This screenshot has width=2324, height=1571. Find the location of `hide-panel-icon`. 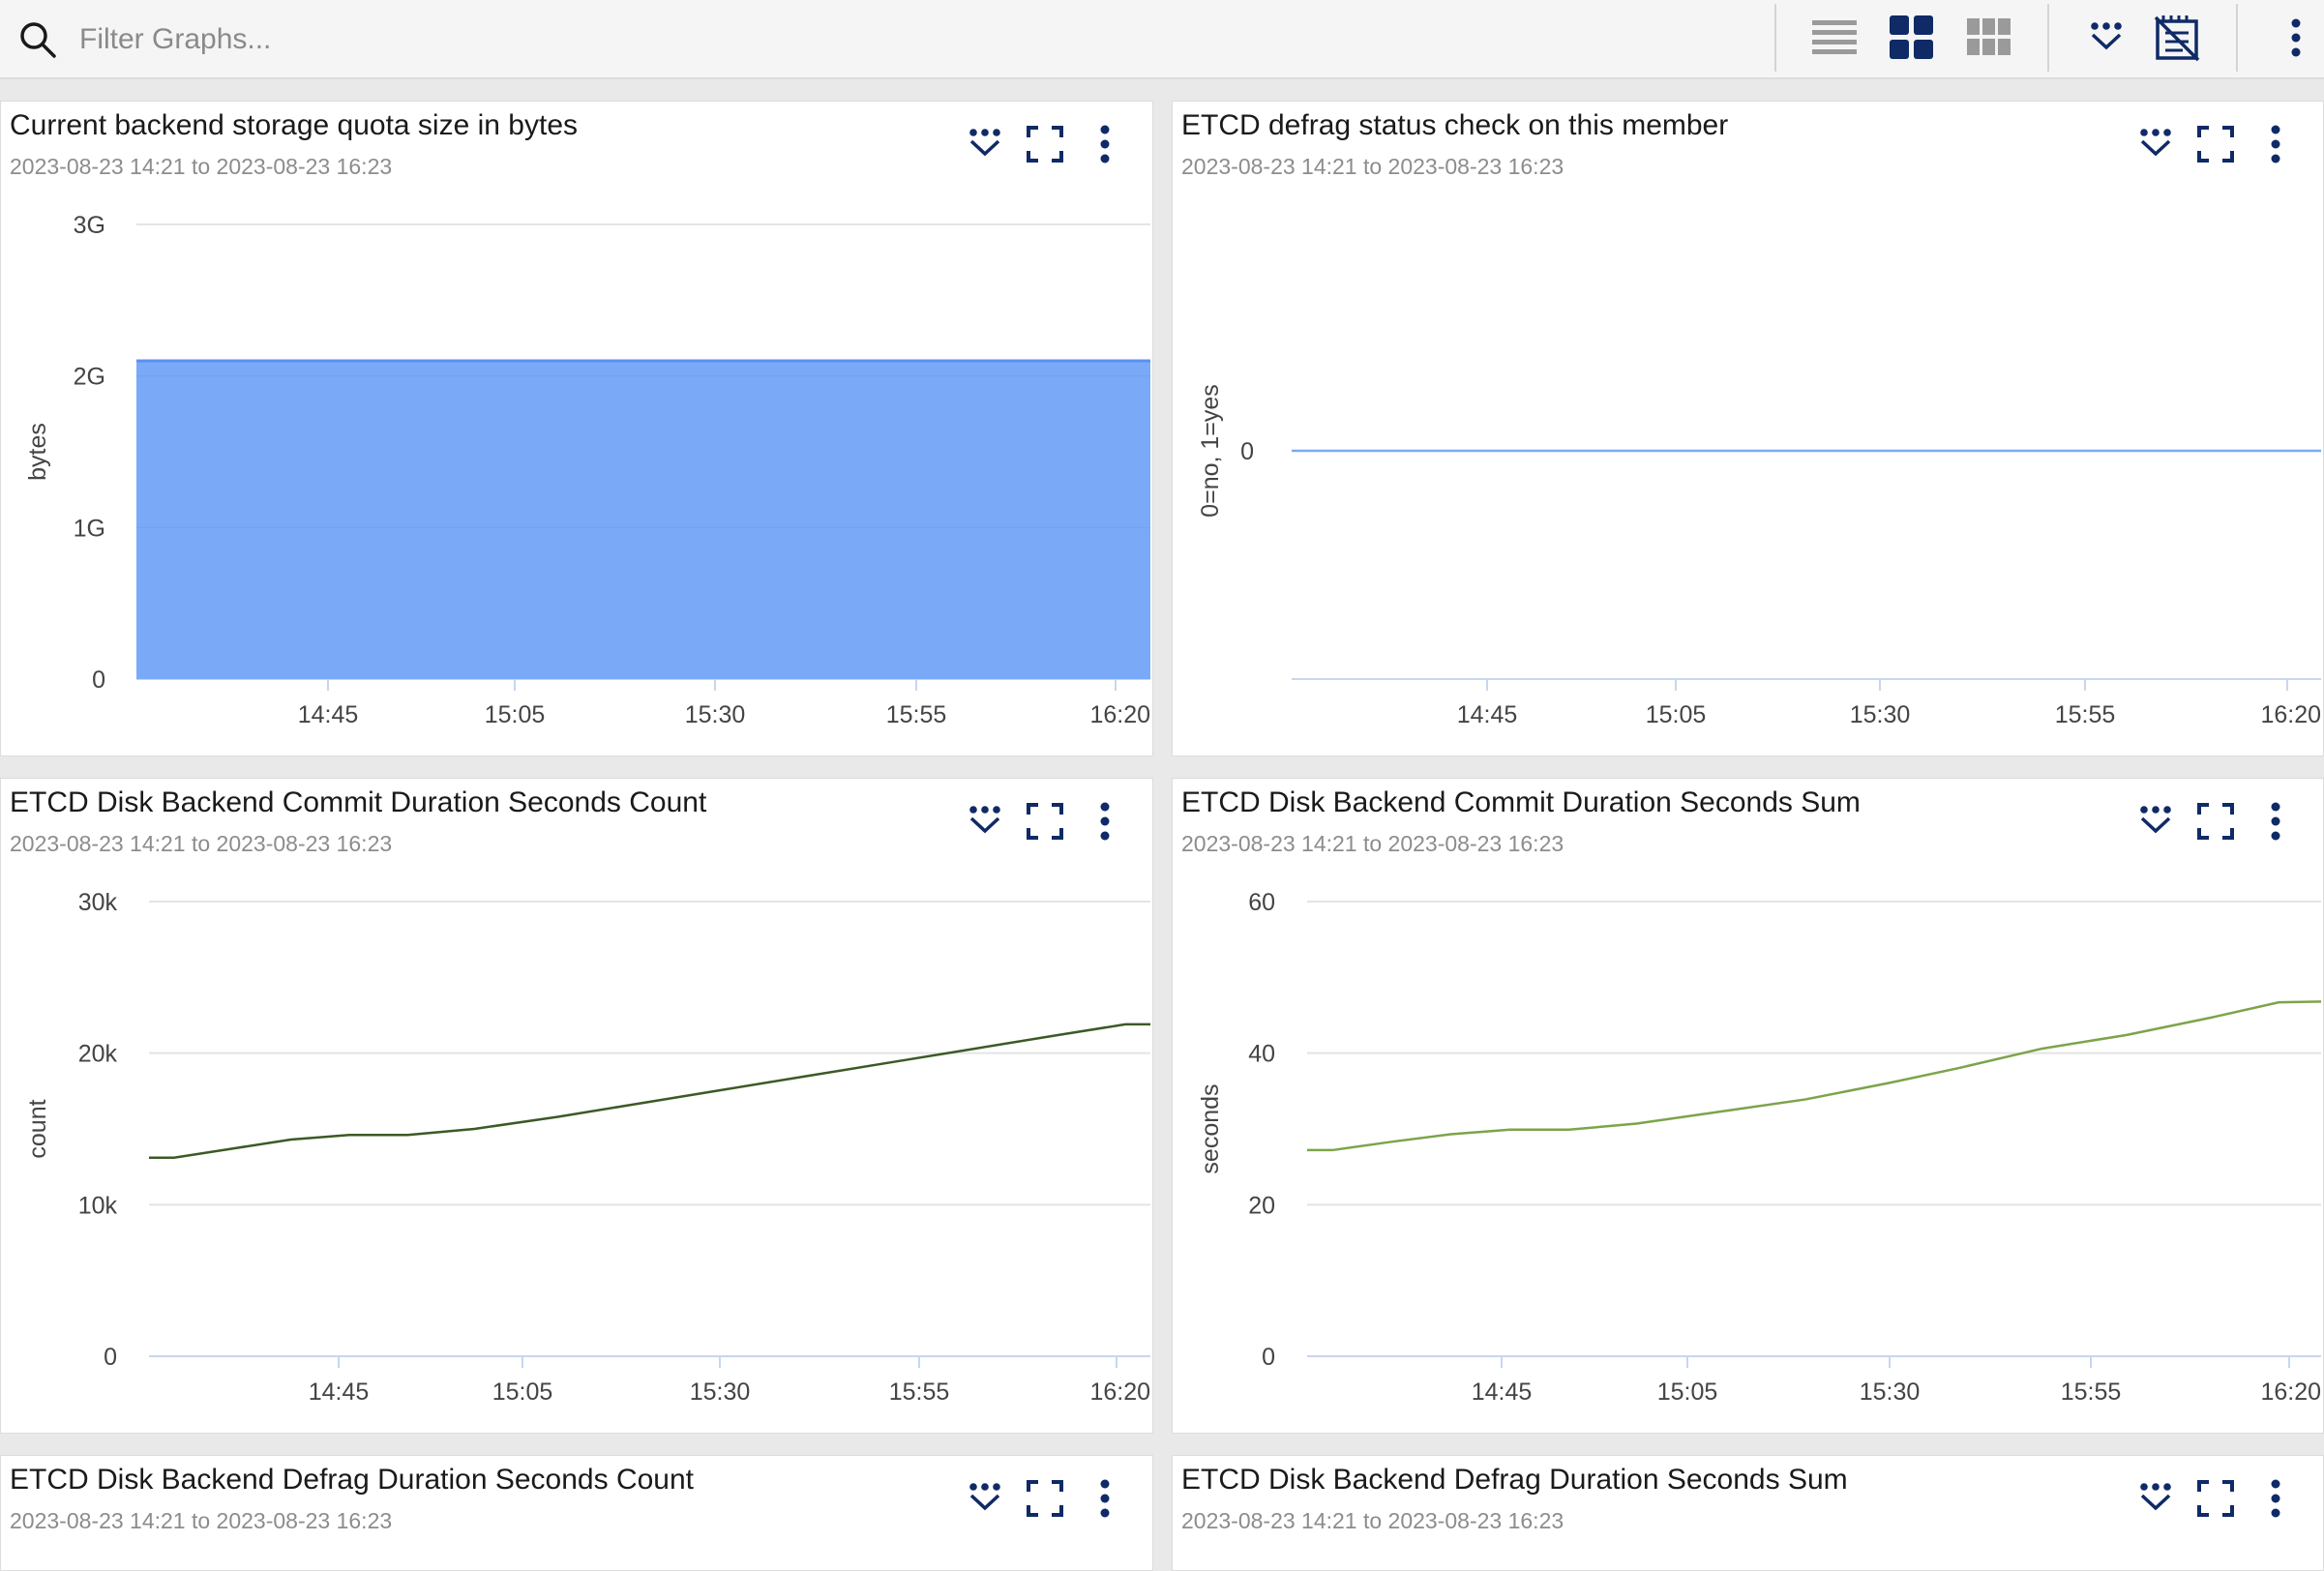

hide-panel-icon is located at coordinates (2177, 40).